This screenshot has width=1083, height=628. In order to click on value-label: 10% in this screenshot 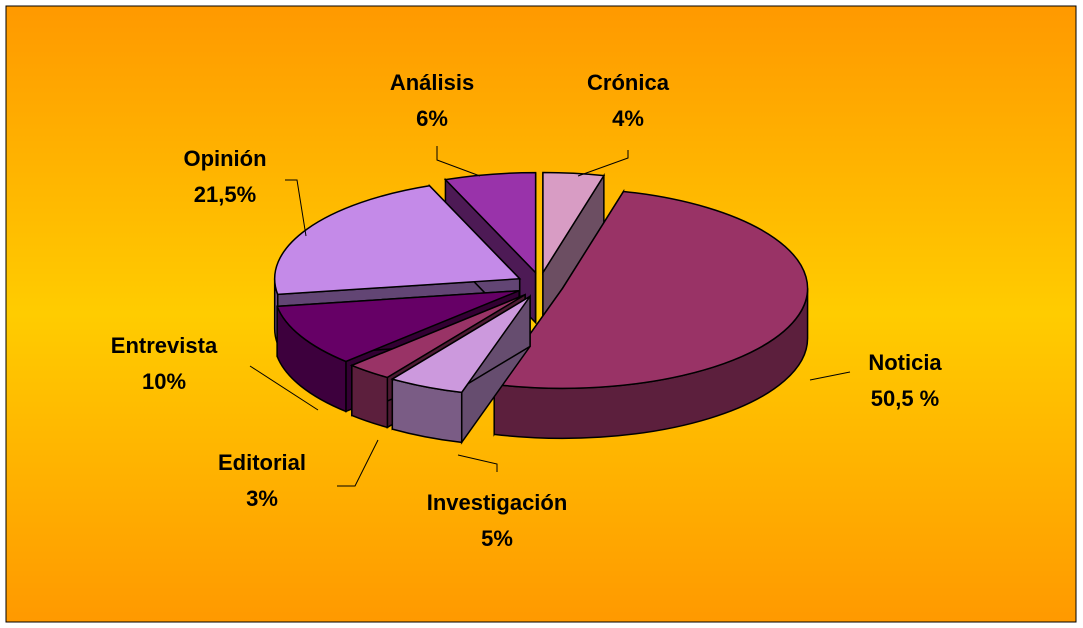, I will do `click(164, 381)`.